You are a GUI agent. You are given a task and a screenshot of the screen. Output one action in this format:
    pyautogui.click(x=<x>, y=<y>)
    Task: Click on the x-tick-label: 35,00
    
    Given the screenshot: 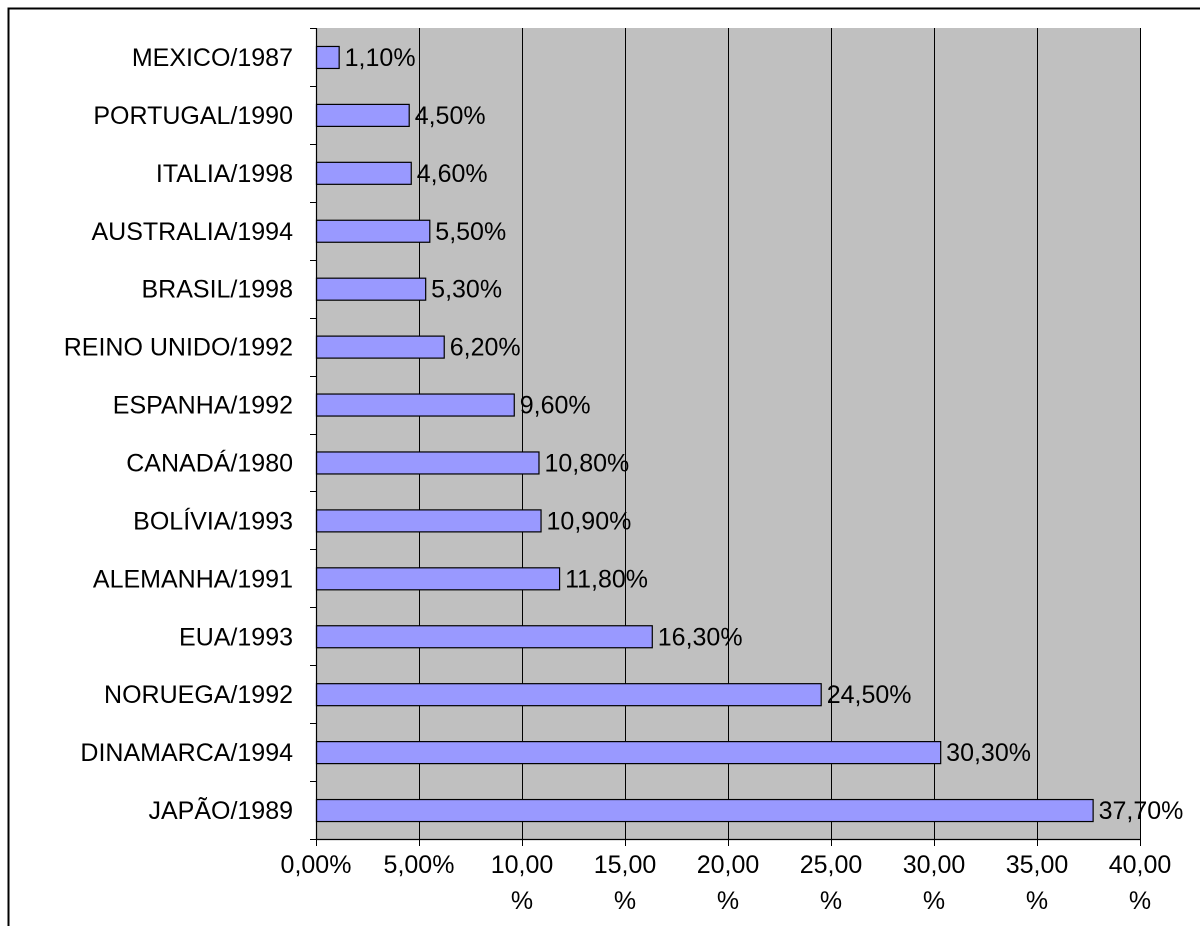 What is the action you would take?
    pyautogui.click(x=1037, y=865)
    